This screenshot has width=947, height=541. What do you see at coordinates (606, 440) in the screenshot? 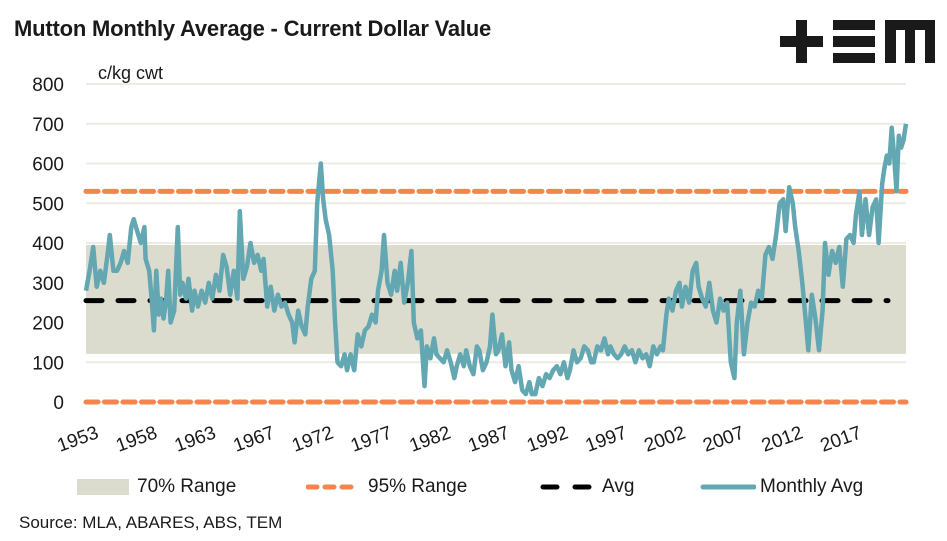
I see `x-tick-label: 1997` at bounding box center [606, 440].